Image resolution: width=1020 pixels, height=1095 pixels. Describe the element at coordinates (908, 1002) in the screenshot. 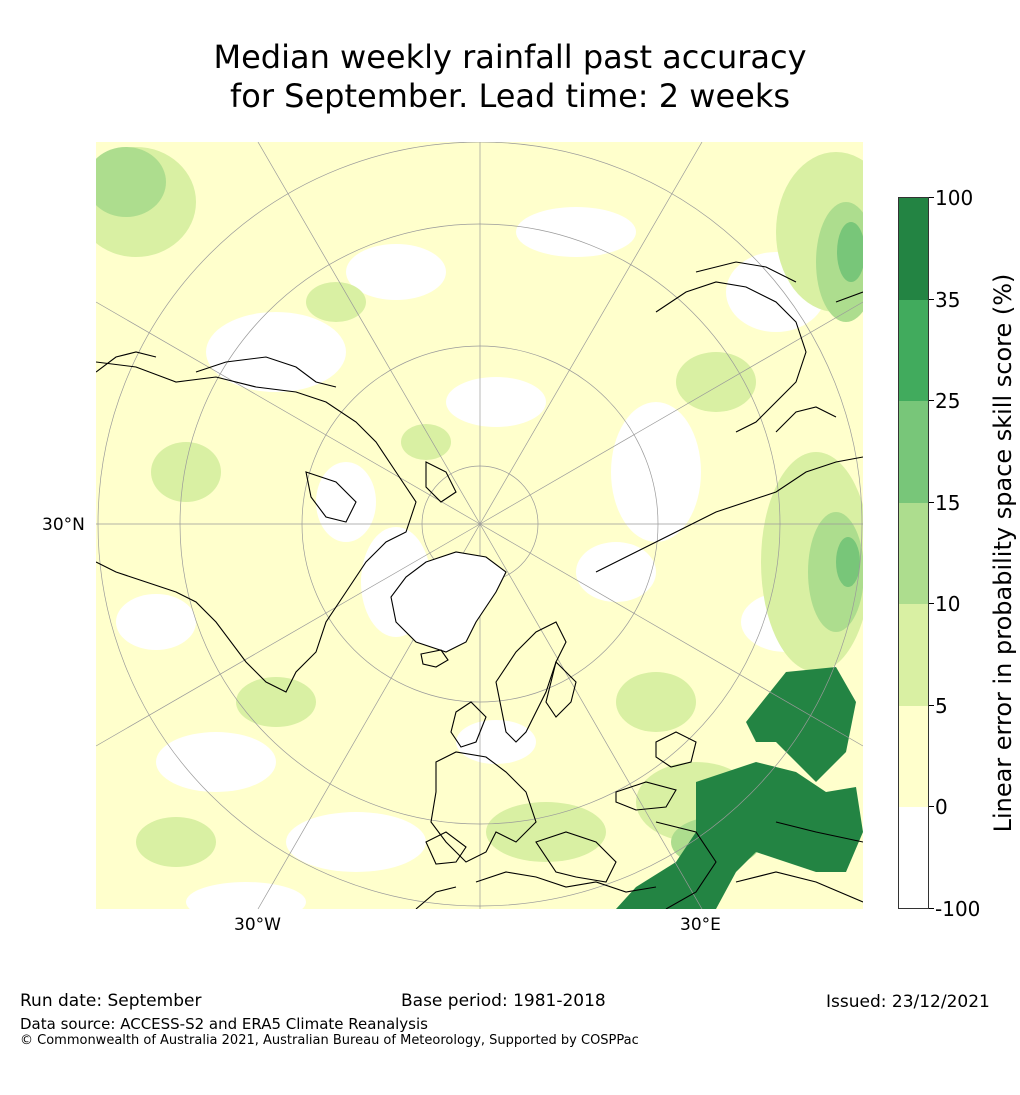

I see `issued-date: Issued: 23/12/2021` at that location.